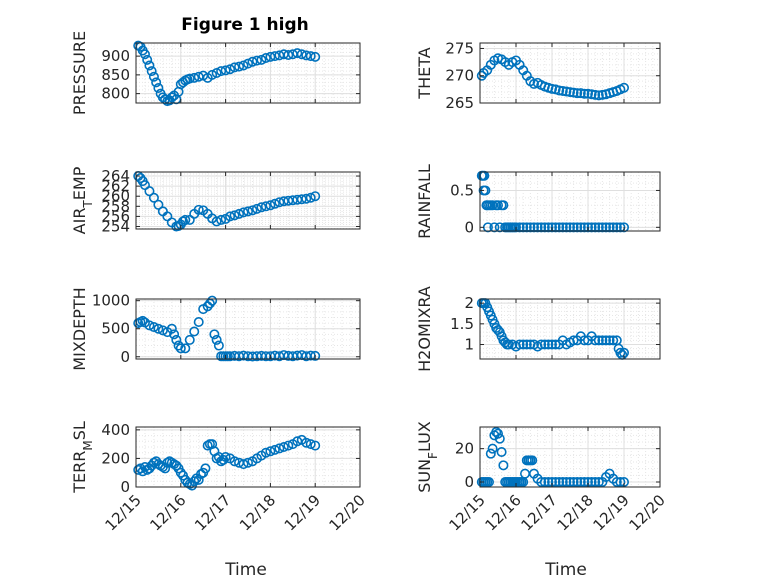 The height and width of the screenshot is (583, 778). I want to click on subplot-4: 0 0.5 RAINFALL, so click(538, 201).